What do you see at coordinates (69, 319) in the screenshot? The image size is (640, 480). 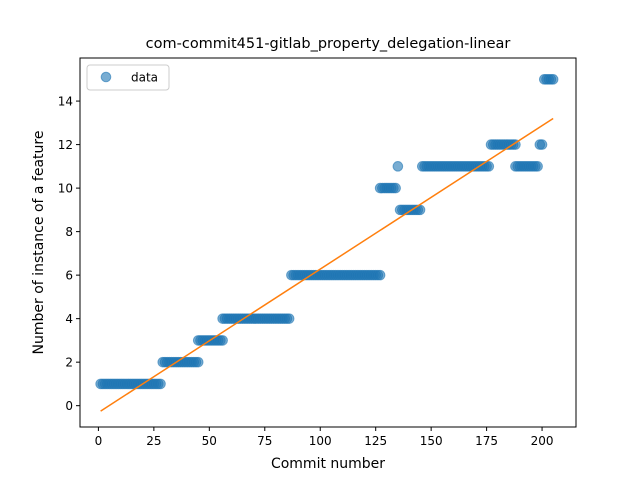 I see `y-tick-label: 4` at bounding box center [69, 319].